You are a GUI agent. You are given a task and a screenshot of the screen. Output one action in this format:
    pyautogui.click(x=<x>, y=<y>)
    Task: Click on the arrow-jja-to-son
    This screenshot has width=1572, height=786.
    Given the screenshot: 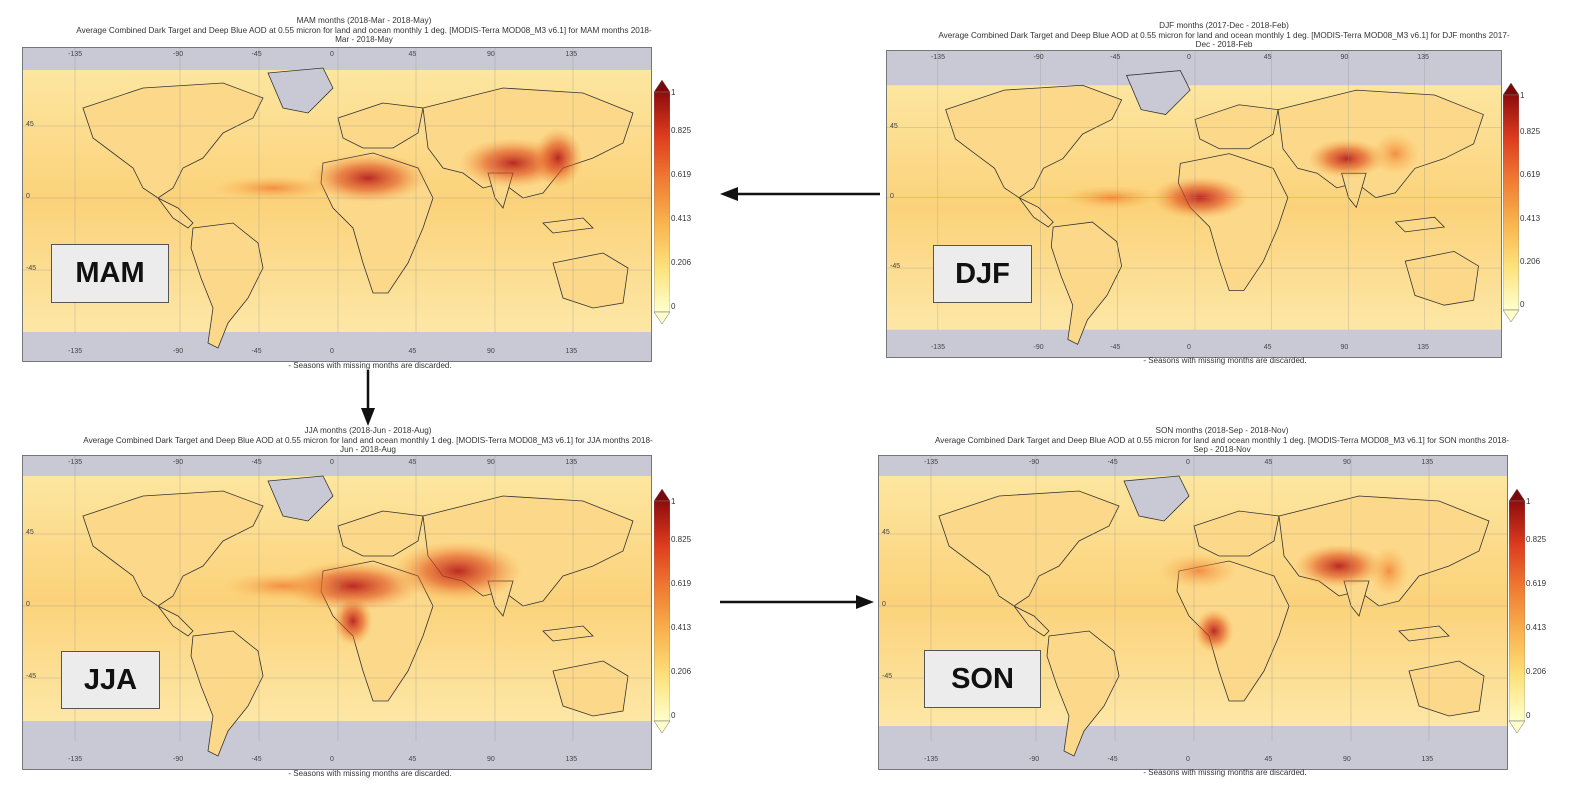 What is the action you would take?
    pyautogui.click(x=797, y=602)
    